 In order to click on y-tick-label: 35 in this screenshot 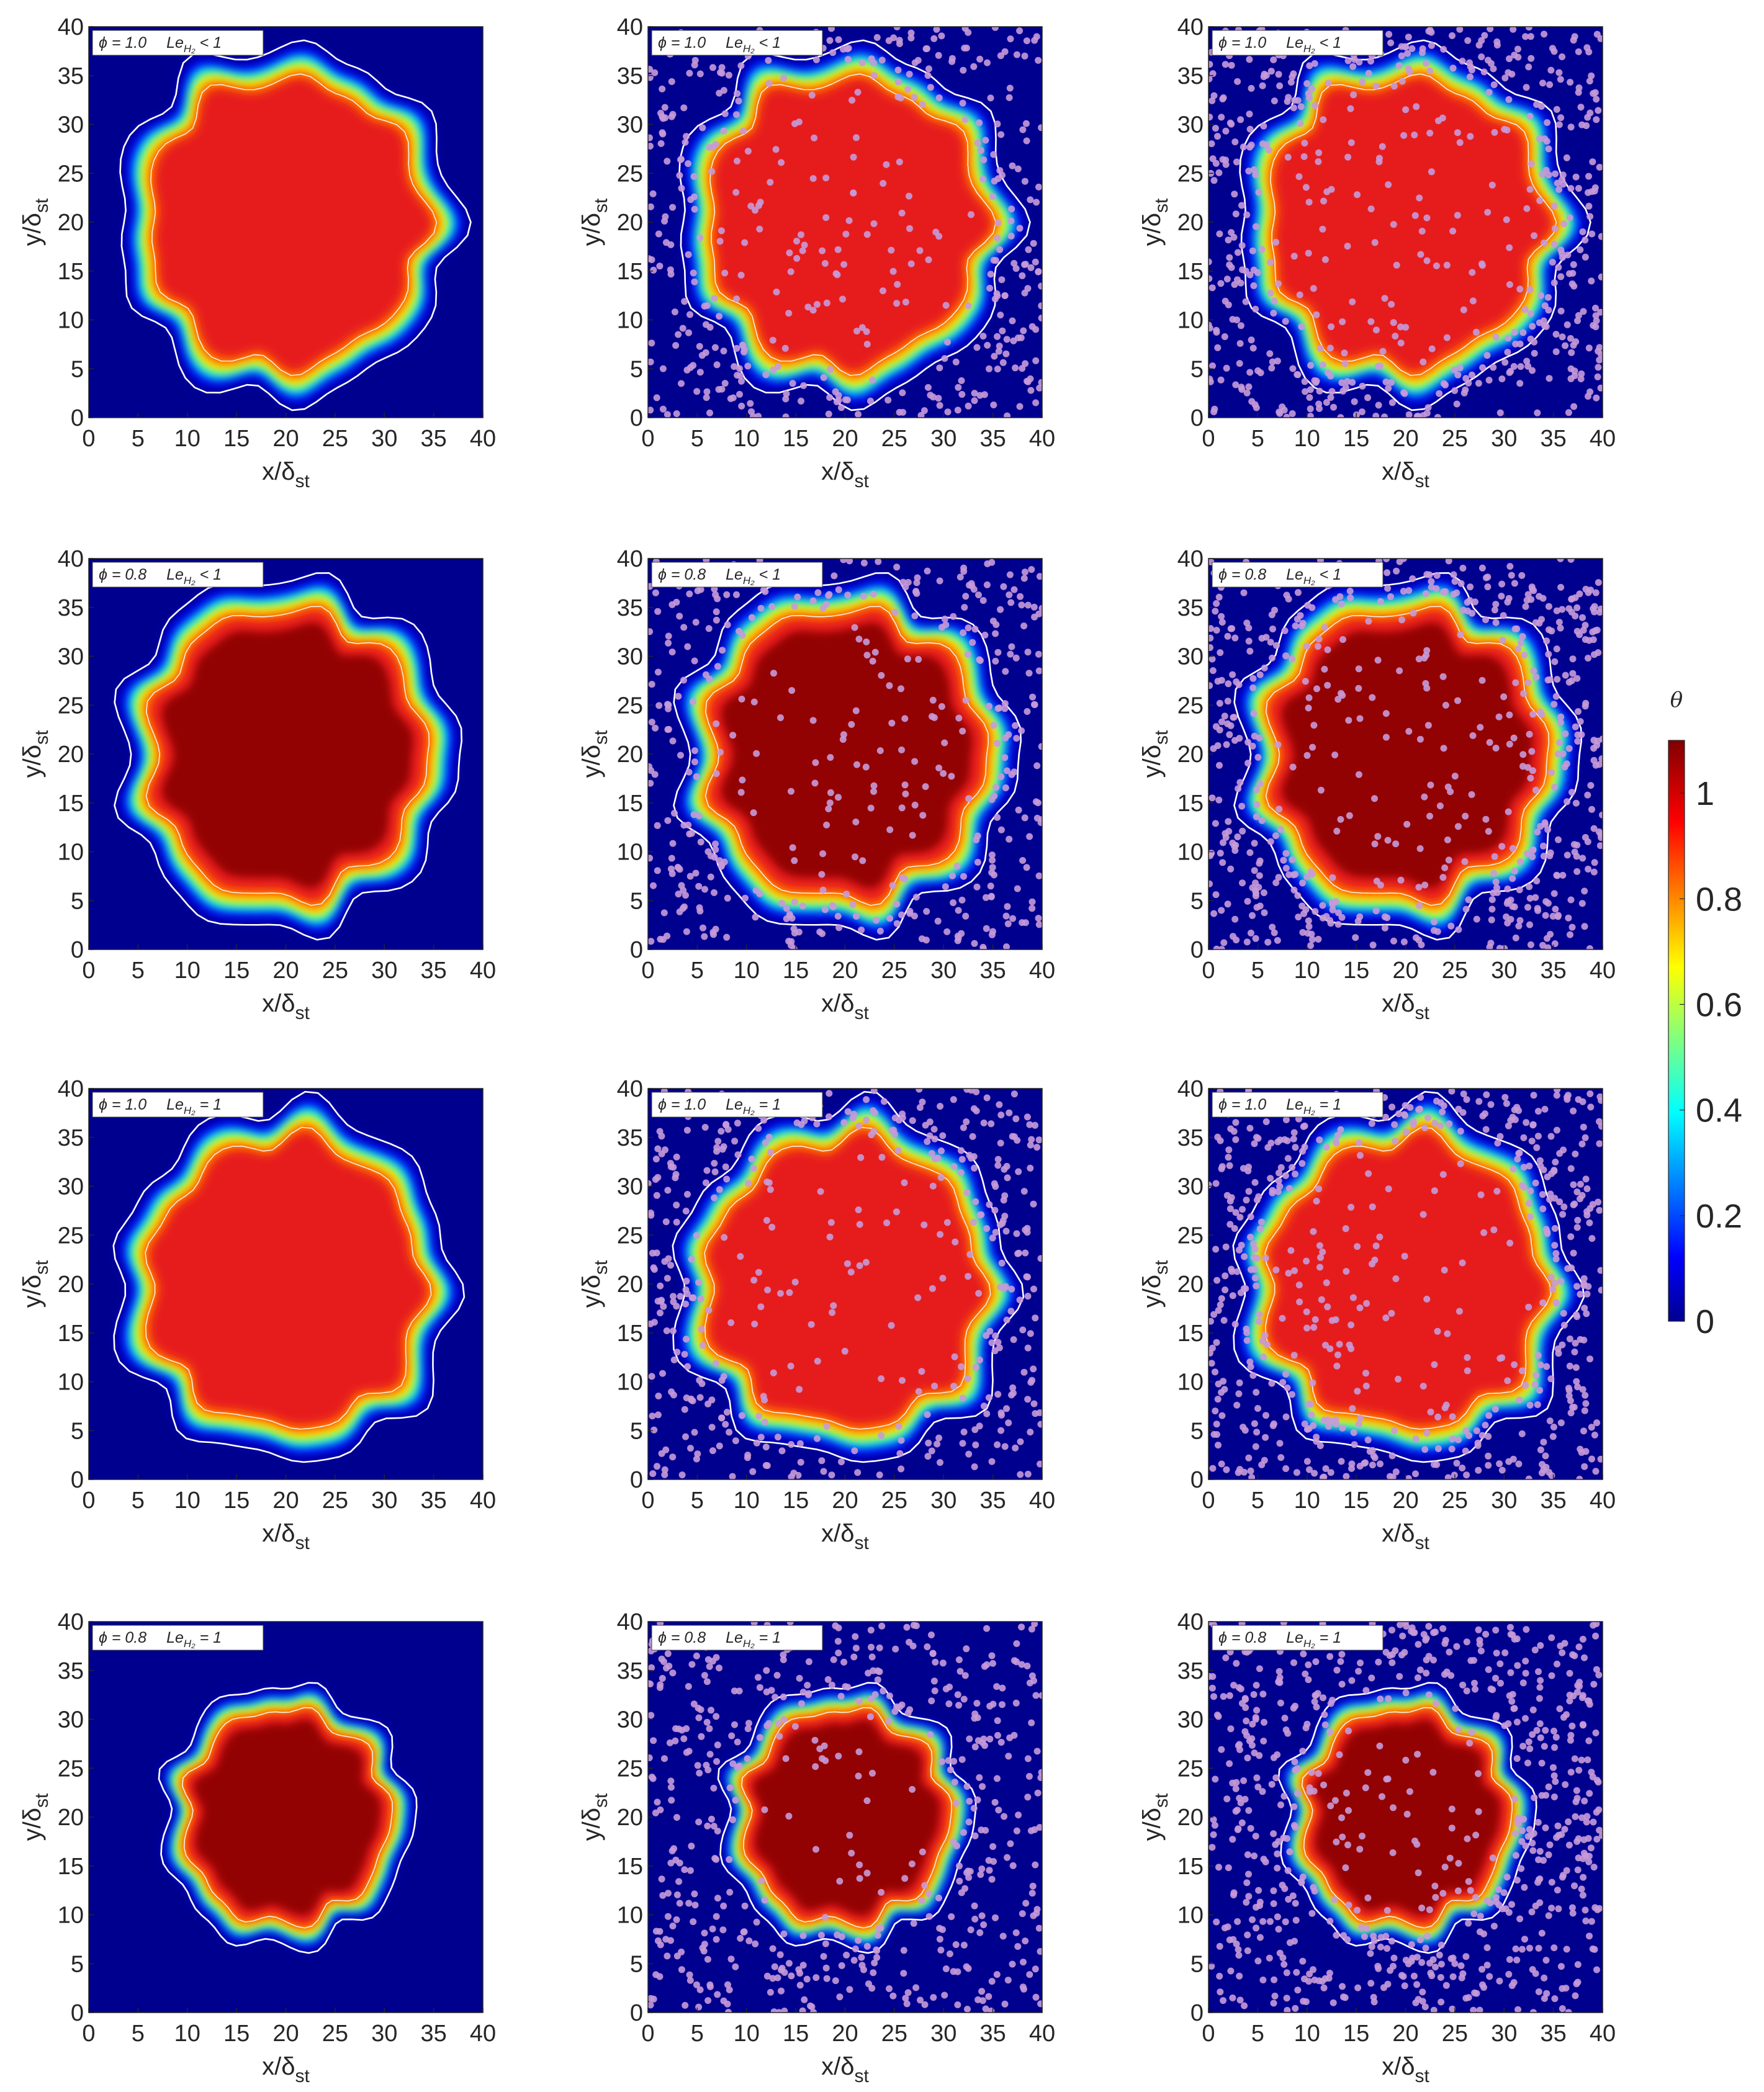, I will do `click(630, 1671)`.